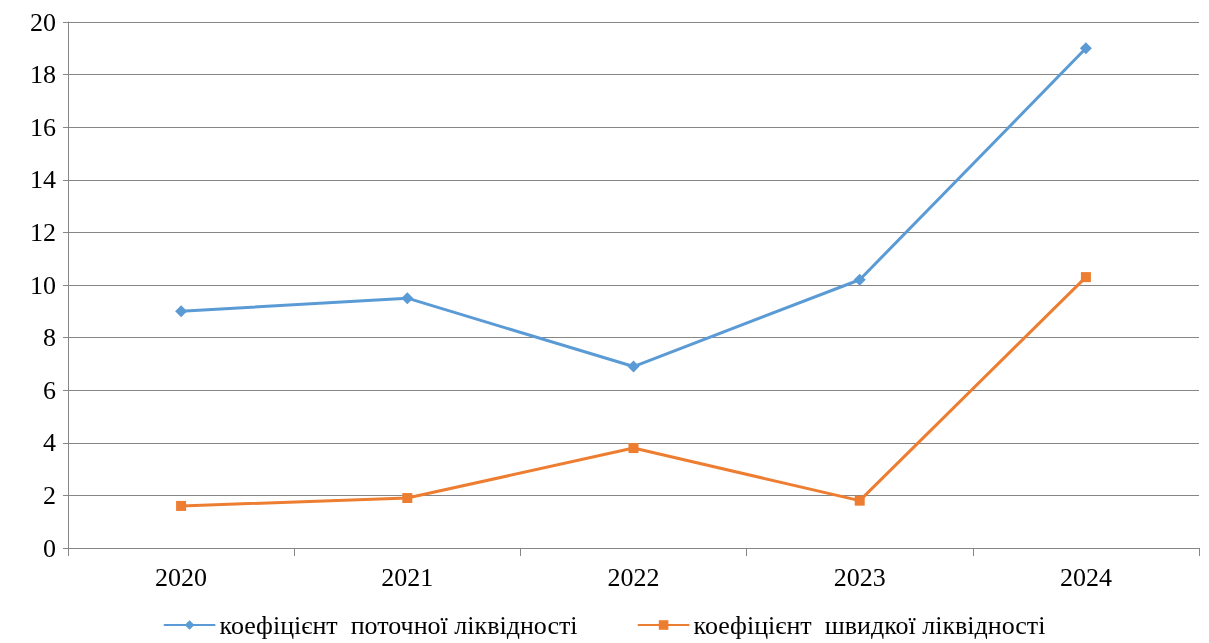 This screenshot has height=643, width=1209. Describe the element at coordinates (49, 338) in the screenshot. I see `y-tick-label: 8` at that location.